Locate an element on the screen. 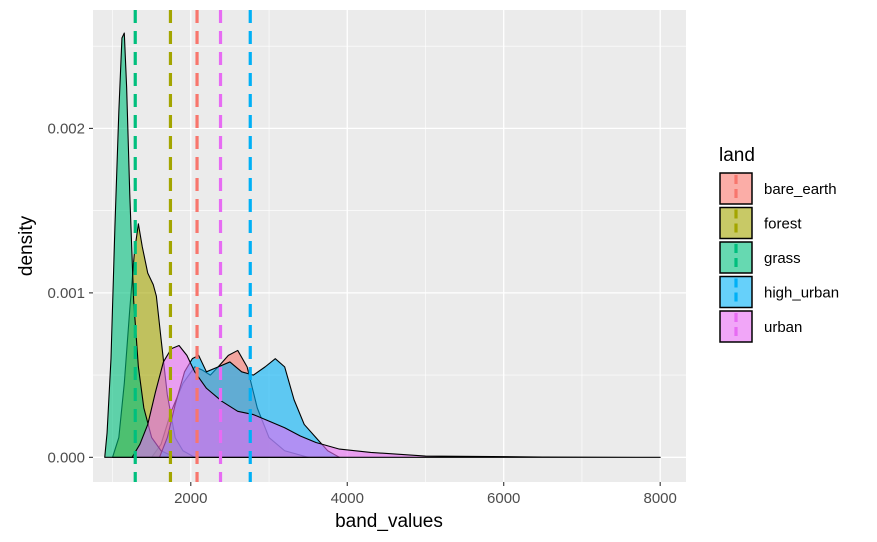 This screenshot has width=877, height=542. x-tick-label: 8000 is located at coordinates (659, 498).